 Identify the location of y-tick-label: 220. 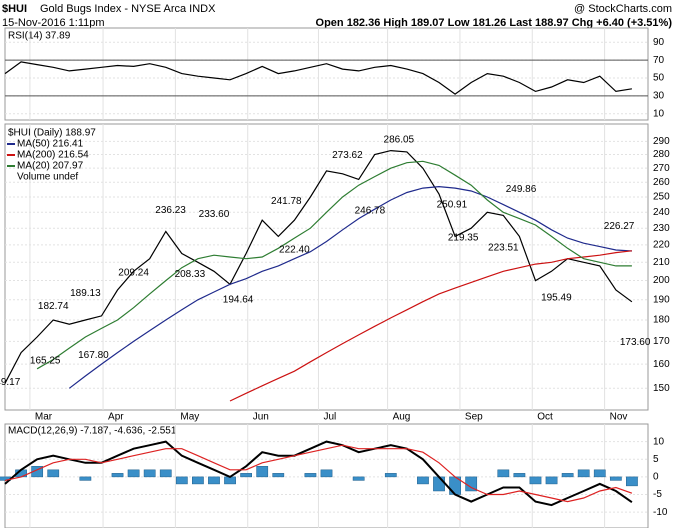
(661, 245).